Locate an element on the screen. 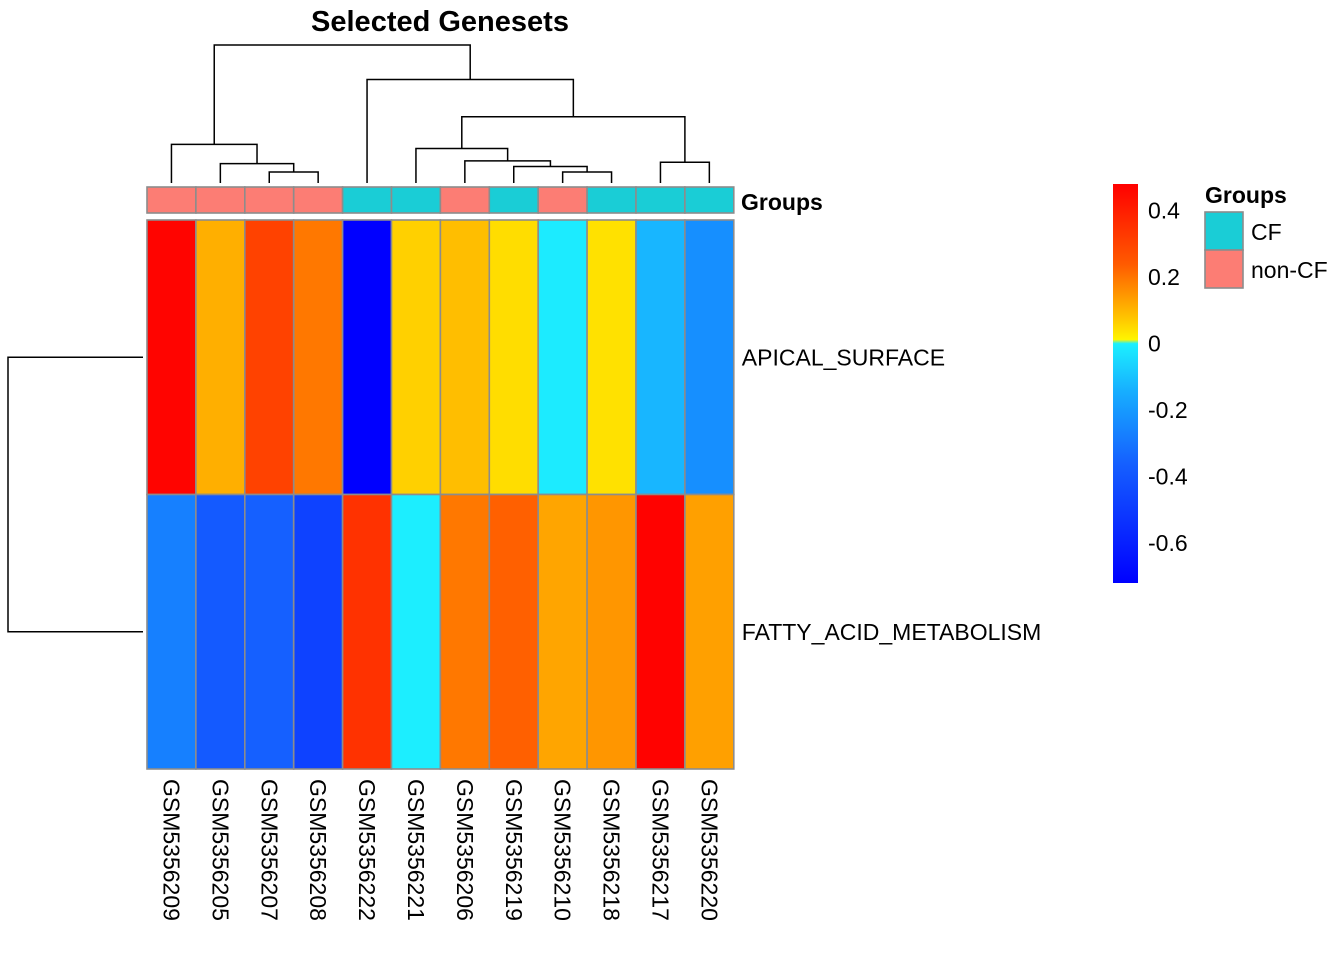 Image resolution: width=1344 pixels, height=960 pixels. row-label: FATTY_ACID_METABOLISM is located at coordinates (891, 632).